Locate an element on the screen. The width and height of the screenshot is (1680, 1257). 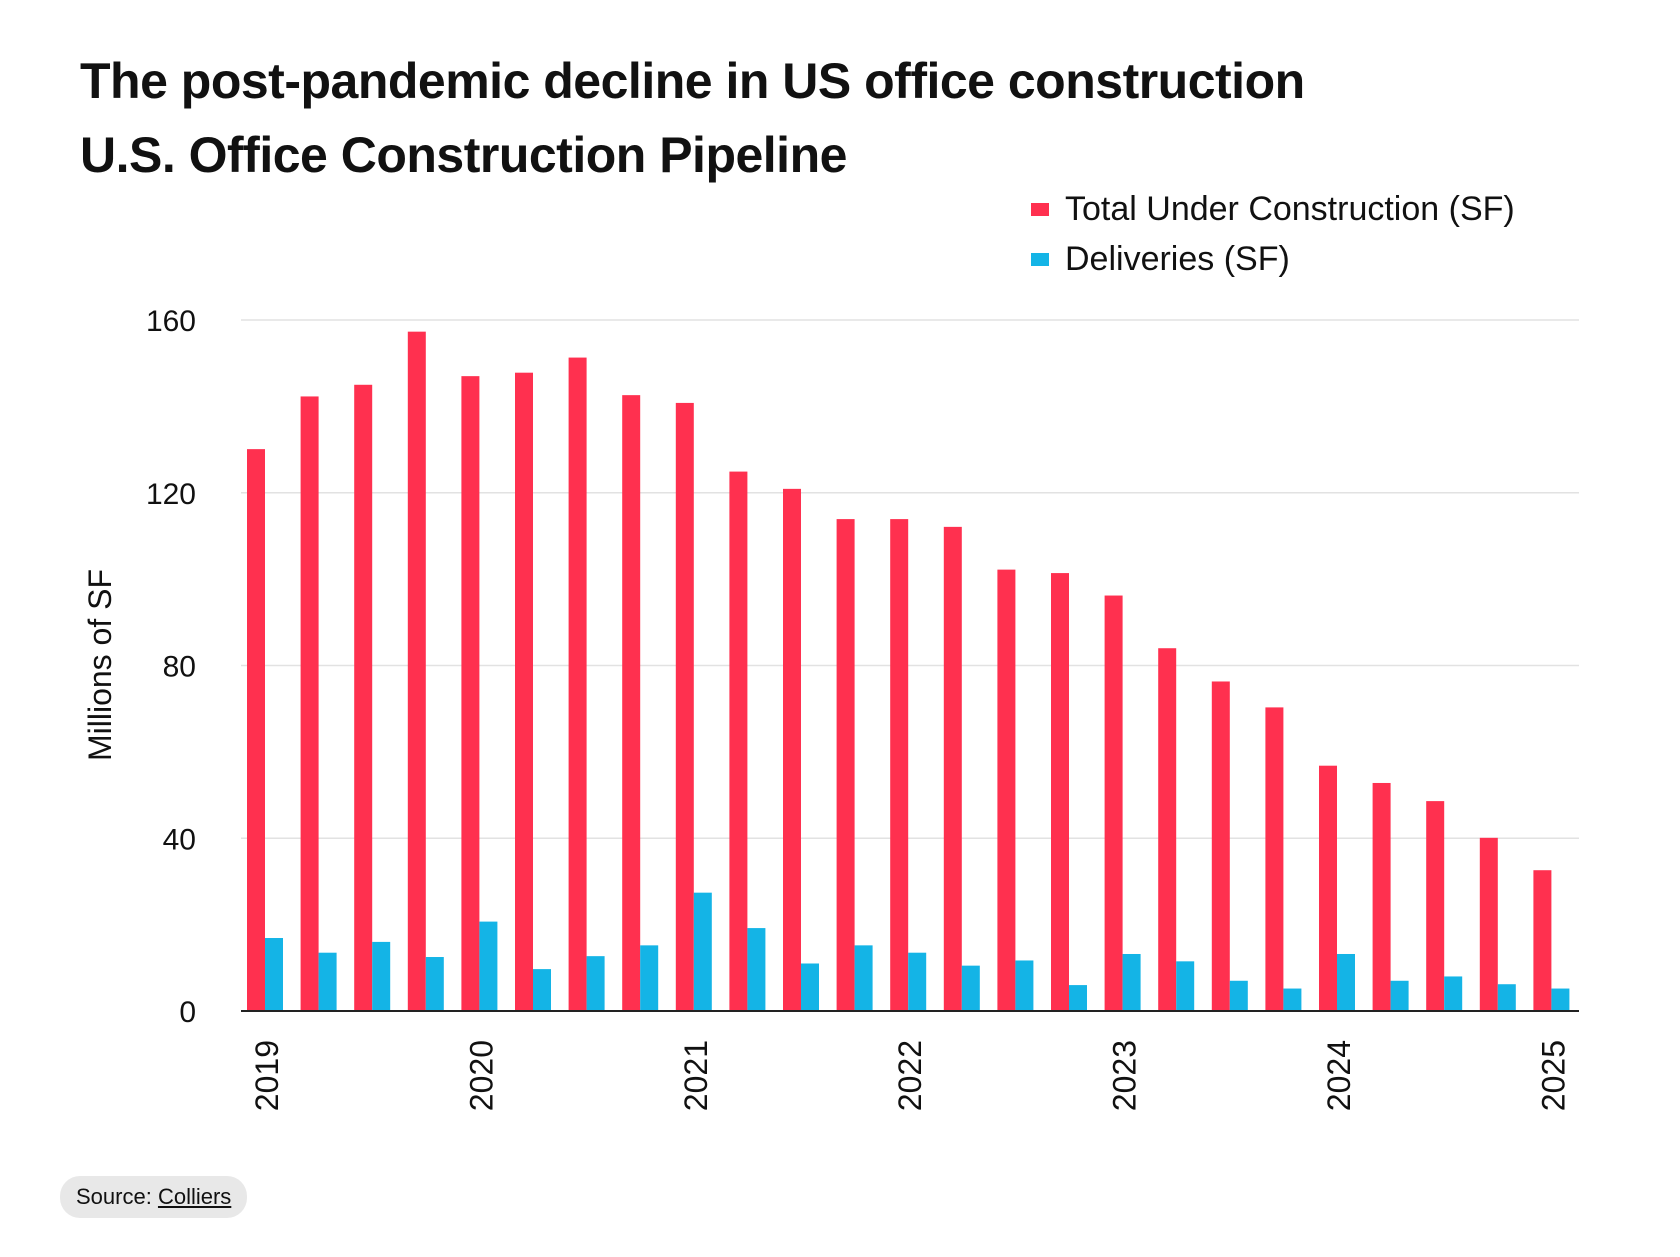
y-axis-label: Millions of SF is located at coordinates (100, 665).